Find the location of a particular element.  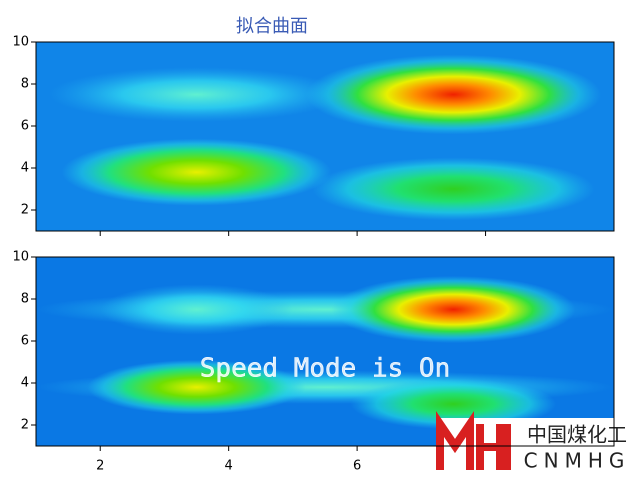

x-tick-label: 2 is located at coordinates (100, 466).